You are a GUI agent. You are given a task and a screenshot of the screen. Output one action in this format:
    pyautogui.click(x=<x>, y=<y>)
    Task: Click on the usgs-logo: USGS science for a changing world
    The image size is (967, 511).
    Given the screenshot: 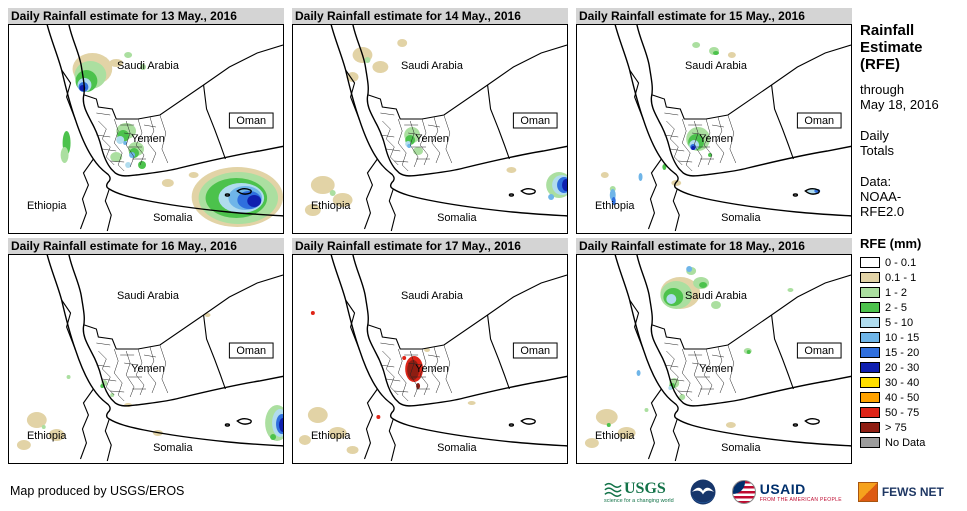 What is the action you would take?
    pyautogui.click(x=639, y=492)
    